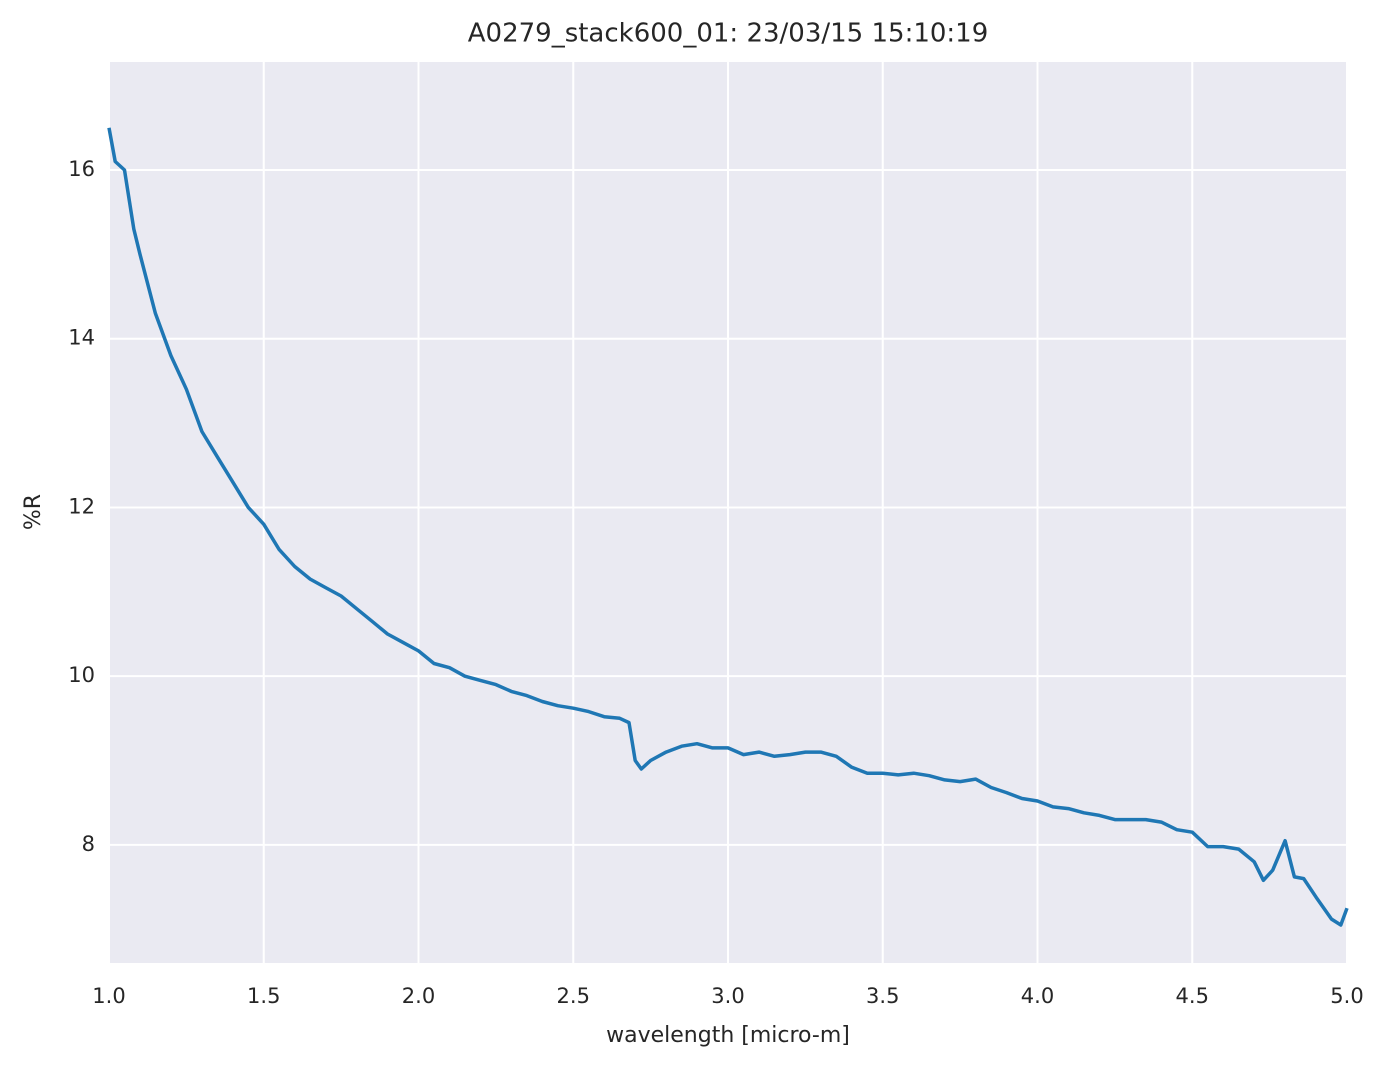  What do you see at coordinates (263, 996) in the screenshot?
I see `x-tick-label: 1.5` at bounding box center [263, 996].